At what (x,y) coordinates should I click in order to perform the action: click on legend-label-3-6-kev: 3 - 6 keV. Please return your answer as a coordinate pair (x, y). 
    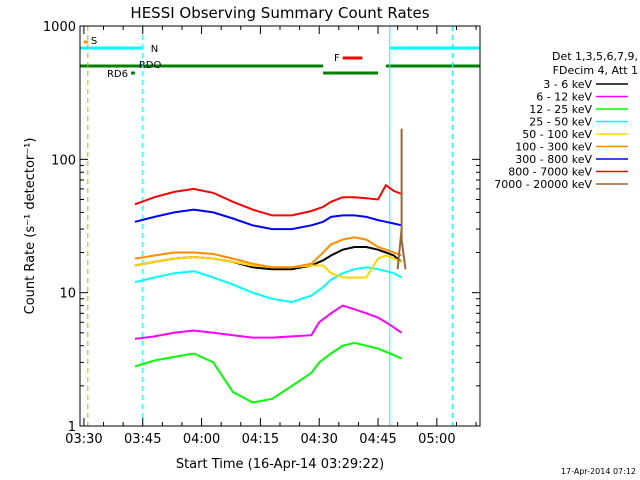
    Looking at the image, I should click on (567, 84).